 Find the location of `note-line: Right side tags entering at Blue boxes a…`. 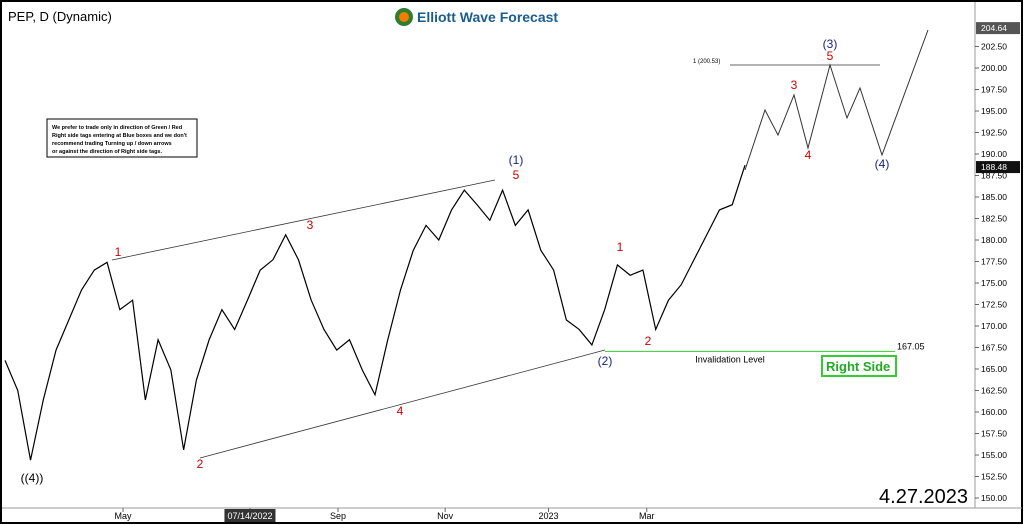

note-line: Right side tags entering at Blue boxes a… is located at coordinates (119, 136).